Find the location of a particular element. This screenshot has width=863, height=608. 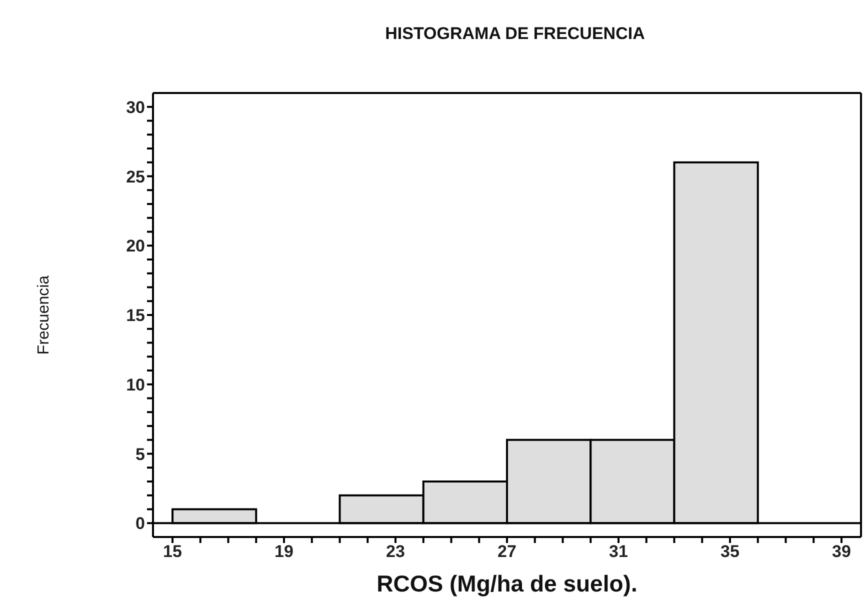

x-tick-label: 35 is located at coordinates (730, 552).